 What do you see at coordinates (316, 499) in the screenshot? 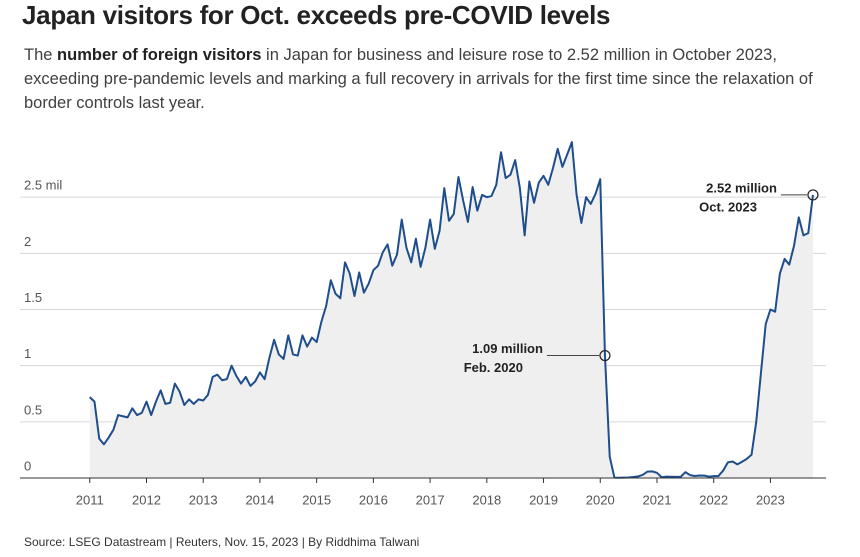
I see `x-tick-label: 2015` at bounding box center [316, 499].